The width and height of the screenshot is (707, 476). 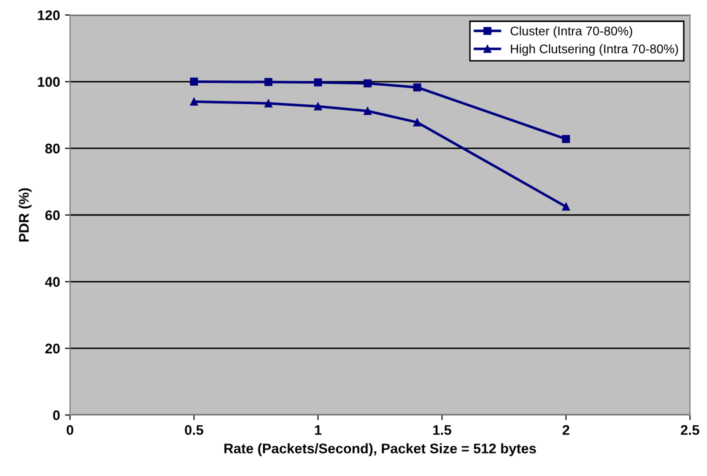 I want to click on y-tick-label: 60, so click(x=52, y=215).